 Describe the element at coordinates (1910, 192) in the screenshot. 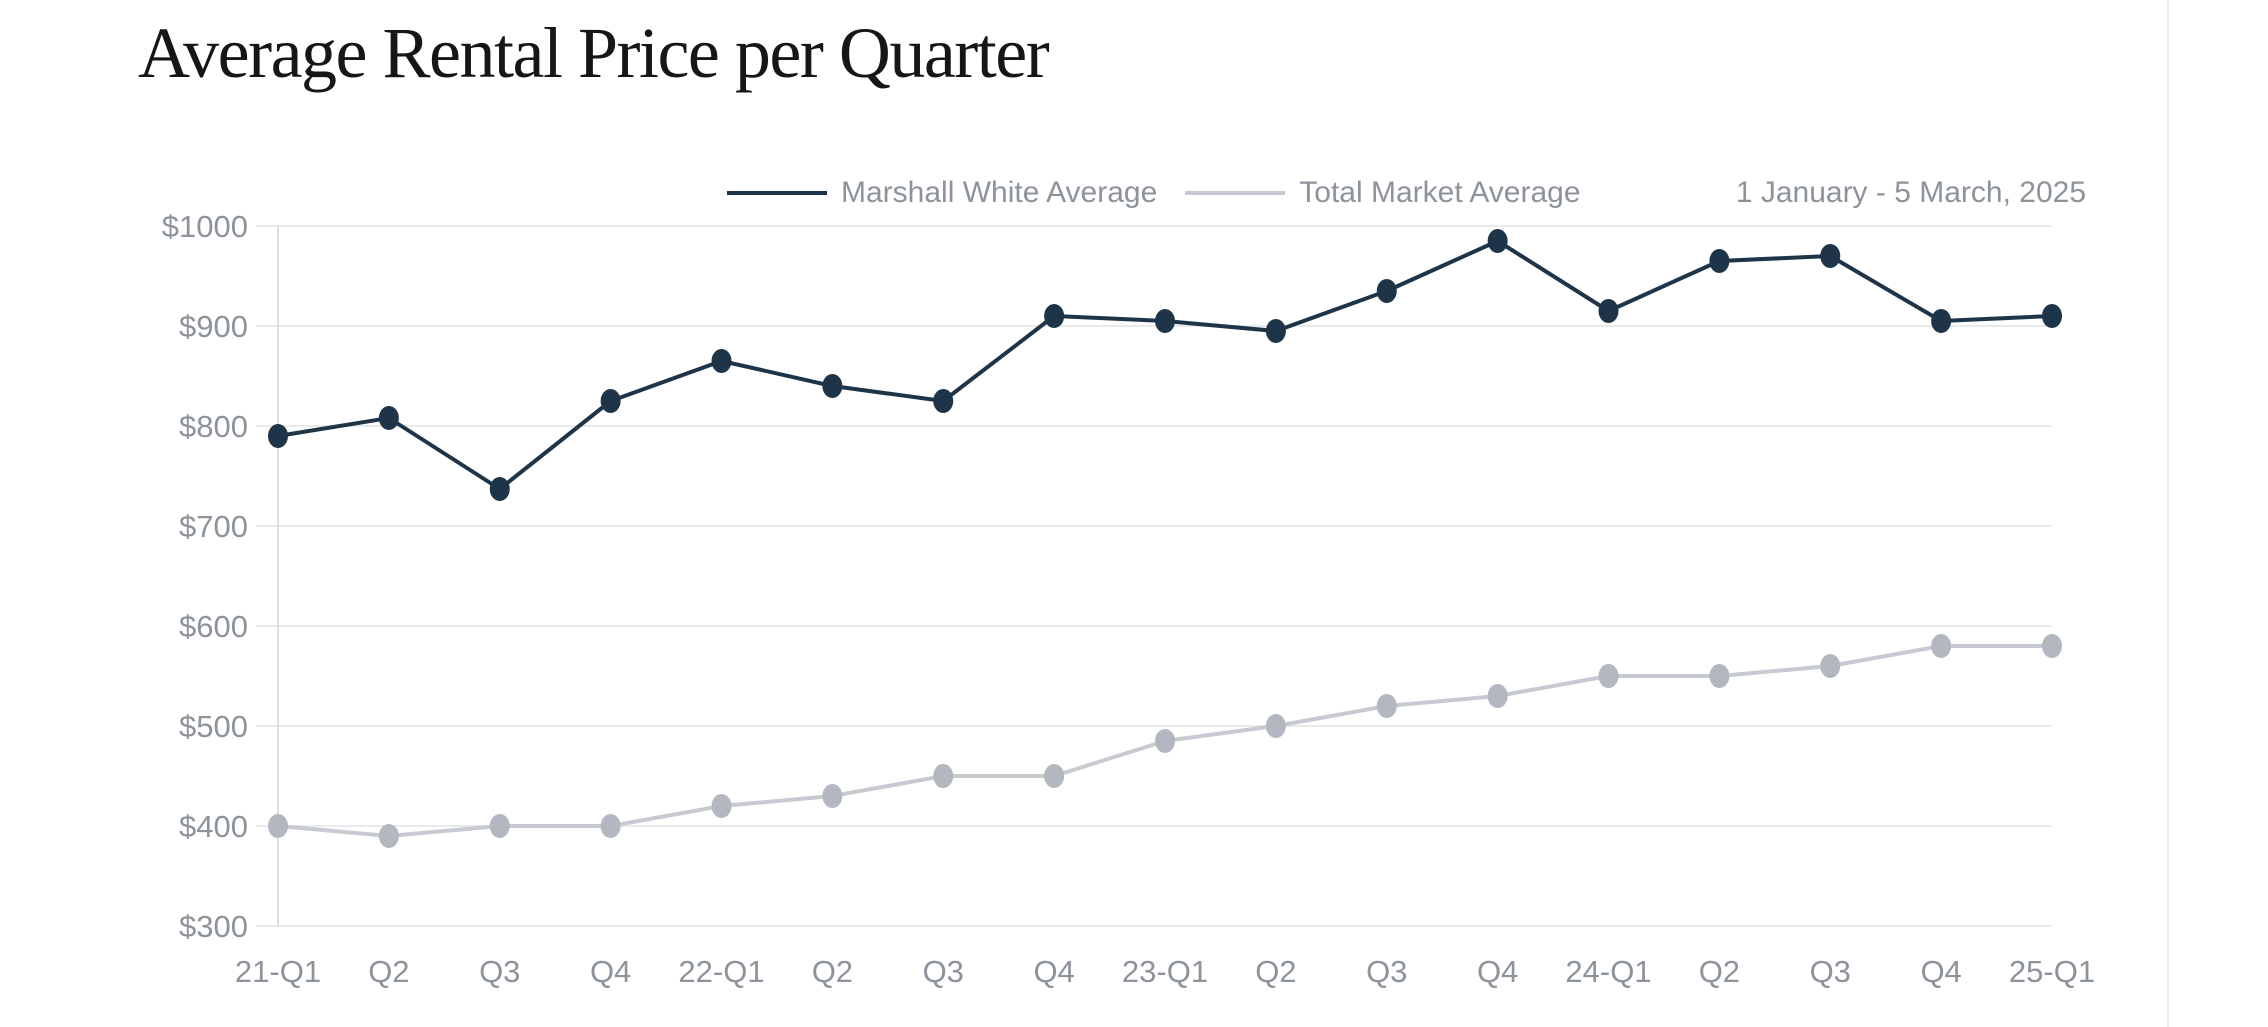

I see `date-range-label: 1 January - 5 March, 2025` at that location.